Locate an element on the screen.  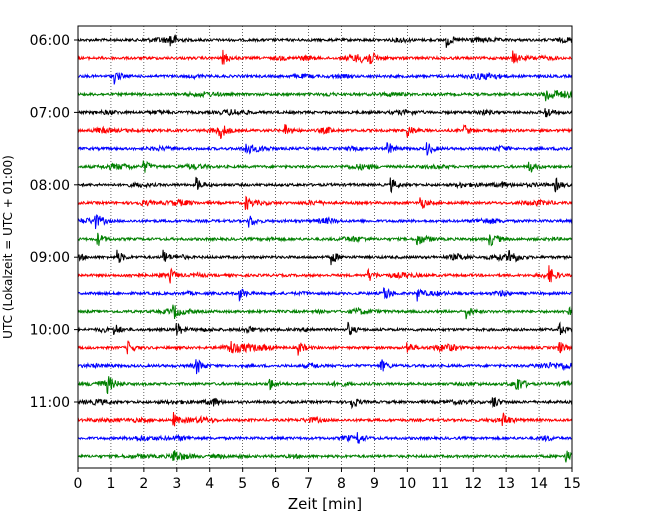
x-tick-label: 10 is located at coordinates (407, 484).